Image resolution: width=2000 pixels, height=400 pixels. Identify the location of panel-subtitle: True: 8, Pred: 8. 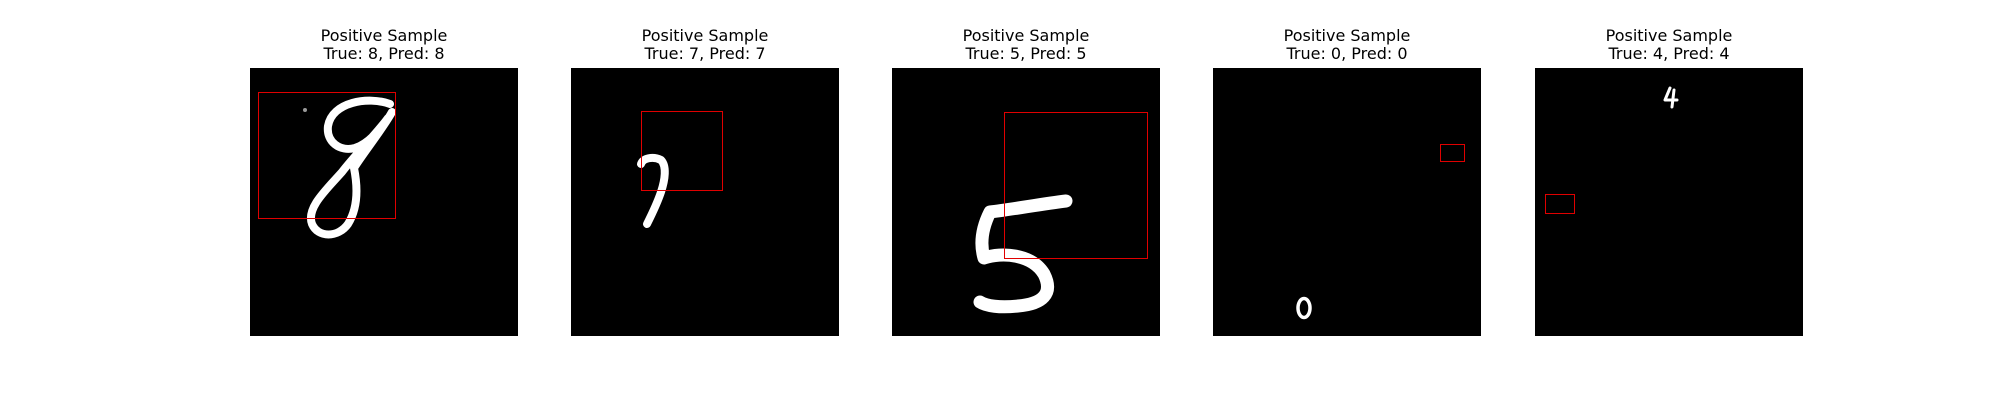
(384, 53).